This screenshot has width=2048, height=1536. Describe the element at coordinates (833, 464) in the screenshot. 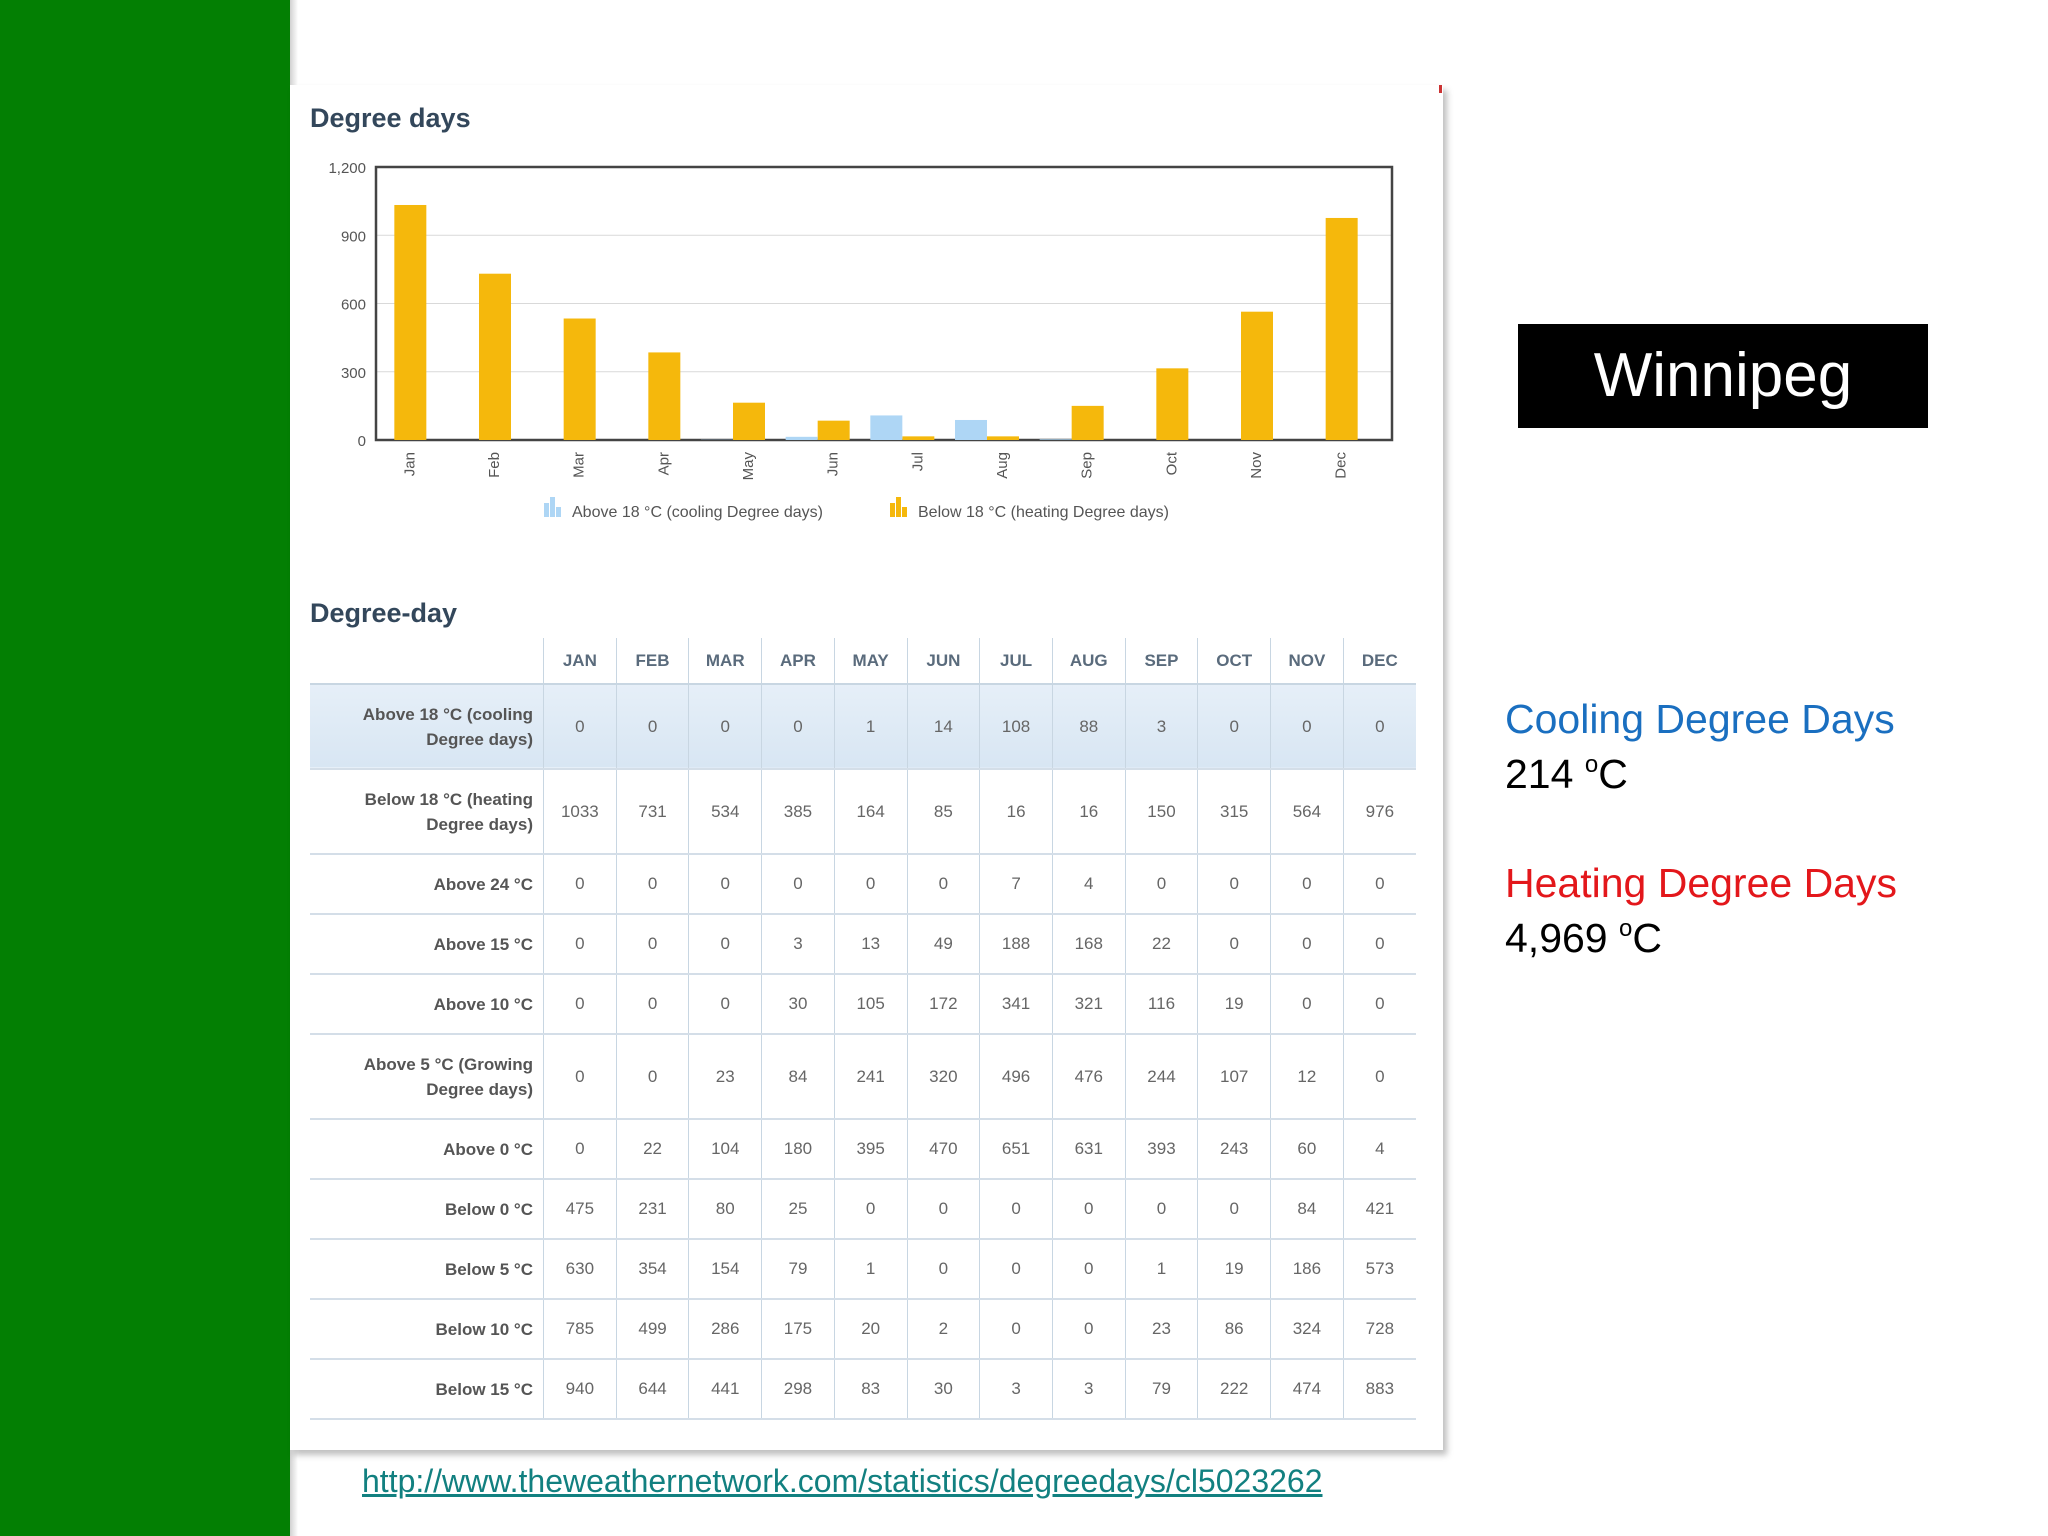

I see `x-tick-label: Jun` at that location.